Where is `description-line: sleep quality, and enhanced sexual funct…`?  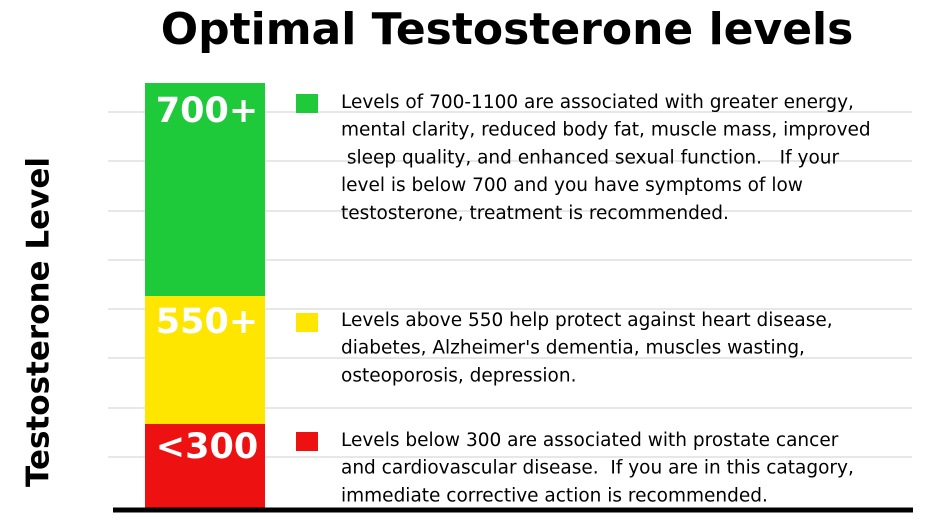
description-line: sleep quality, and enhanced sexual funct… is located at coordinates (590, 157).